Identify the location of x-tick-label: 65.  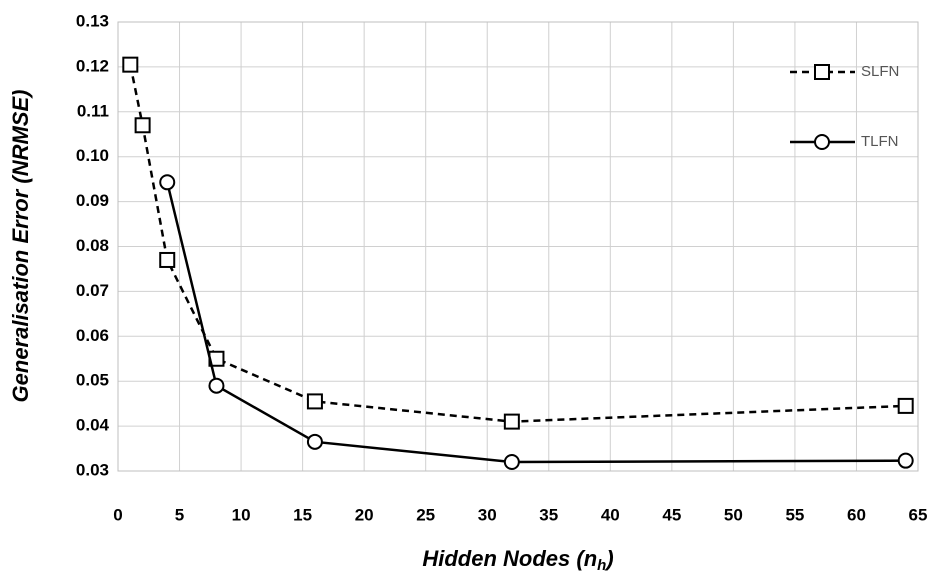
(918, 514).